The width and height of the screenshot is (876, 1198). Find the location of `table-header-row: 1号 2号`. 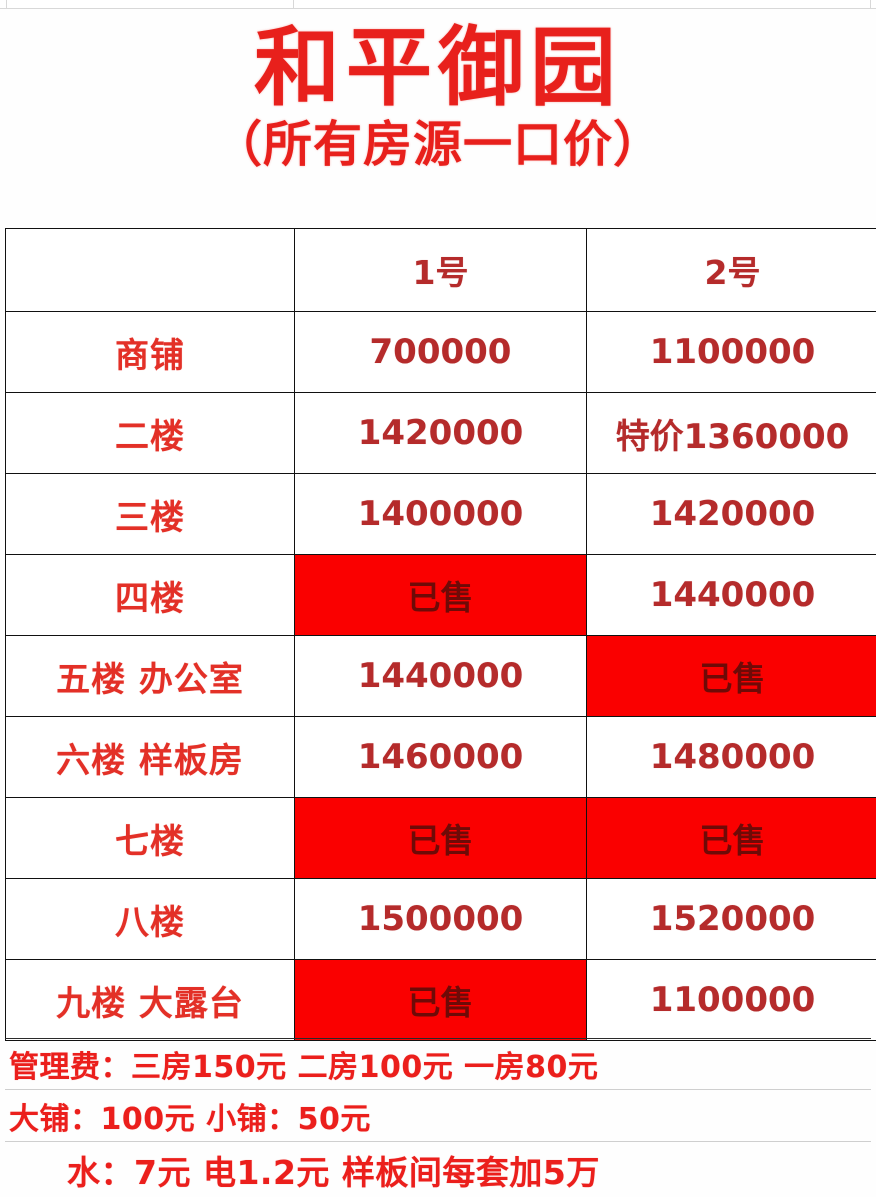

table-header-row: 1号 2号 is located at coordinates (441, 270).